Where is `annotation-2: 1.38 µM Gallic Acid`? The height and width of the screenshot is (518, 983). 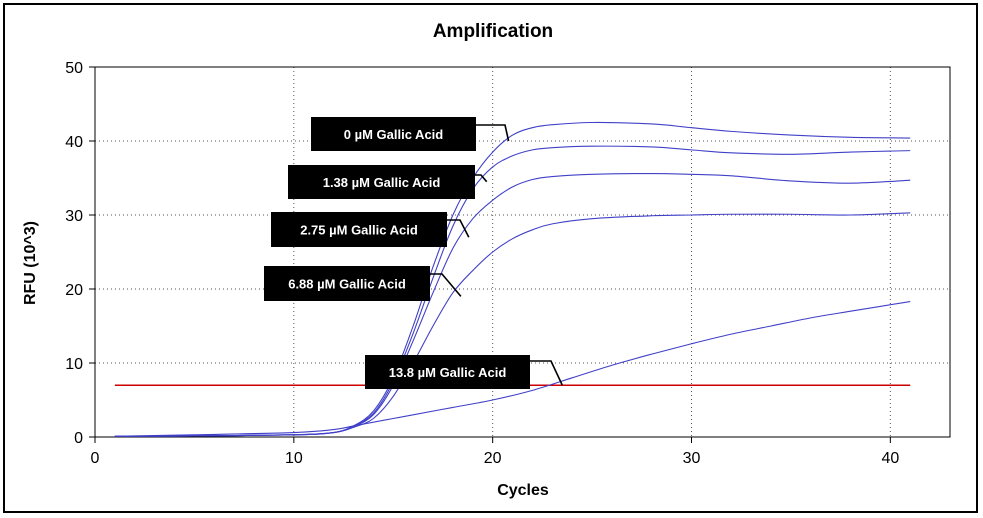 annotation-2: 1.38 µM Gallic Acid is located at coordinates (388, 182).